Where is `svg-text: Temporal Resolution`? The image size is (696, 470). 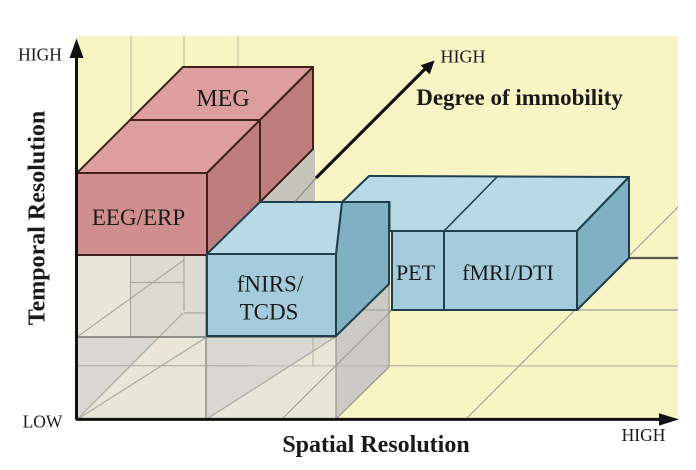 svg-text: Temporal Resolution is located at coordinates (38, 218).